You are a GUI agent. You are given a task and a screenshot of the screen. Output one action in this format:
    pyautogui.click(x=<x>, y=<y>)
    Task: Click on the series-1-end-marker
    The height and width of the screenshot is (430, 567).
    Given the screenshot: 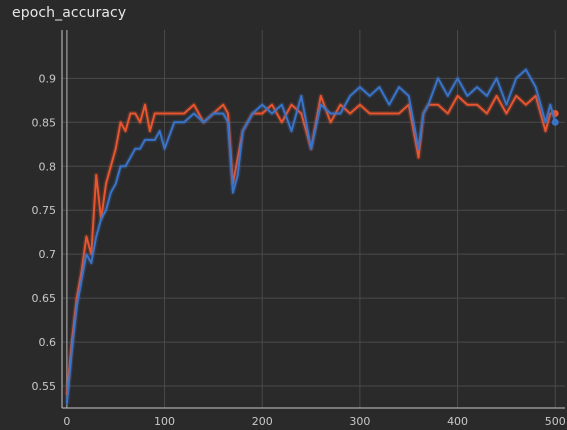 What is the action you would take?
    pyautogui.click(x=555, y=122)
    